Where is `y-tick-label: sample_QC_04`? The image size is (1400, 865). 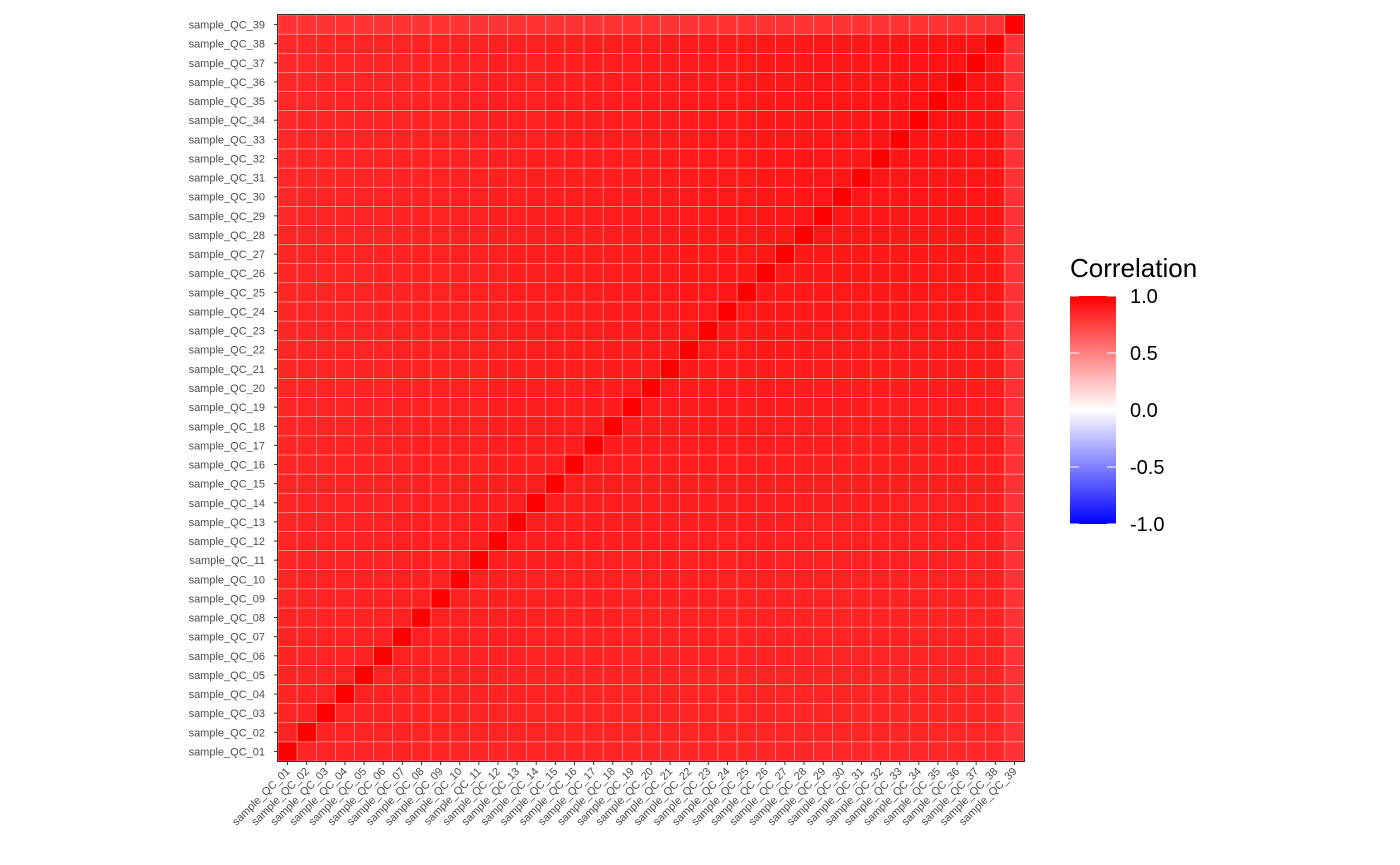 y-tick-label: sample_QC_04 is located at coordinates (227, 695).